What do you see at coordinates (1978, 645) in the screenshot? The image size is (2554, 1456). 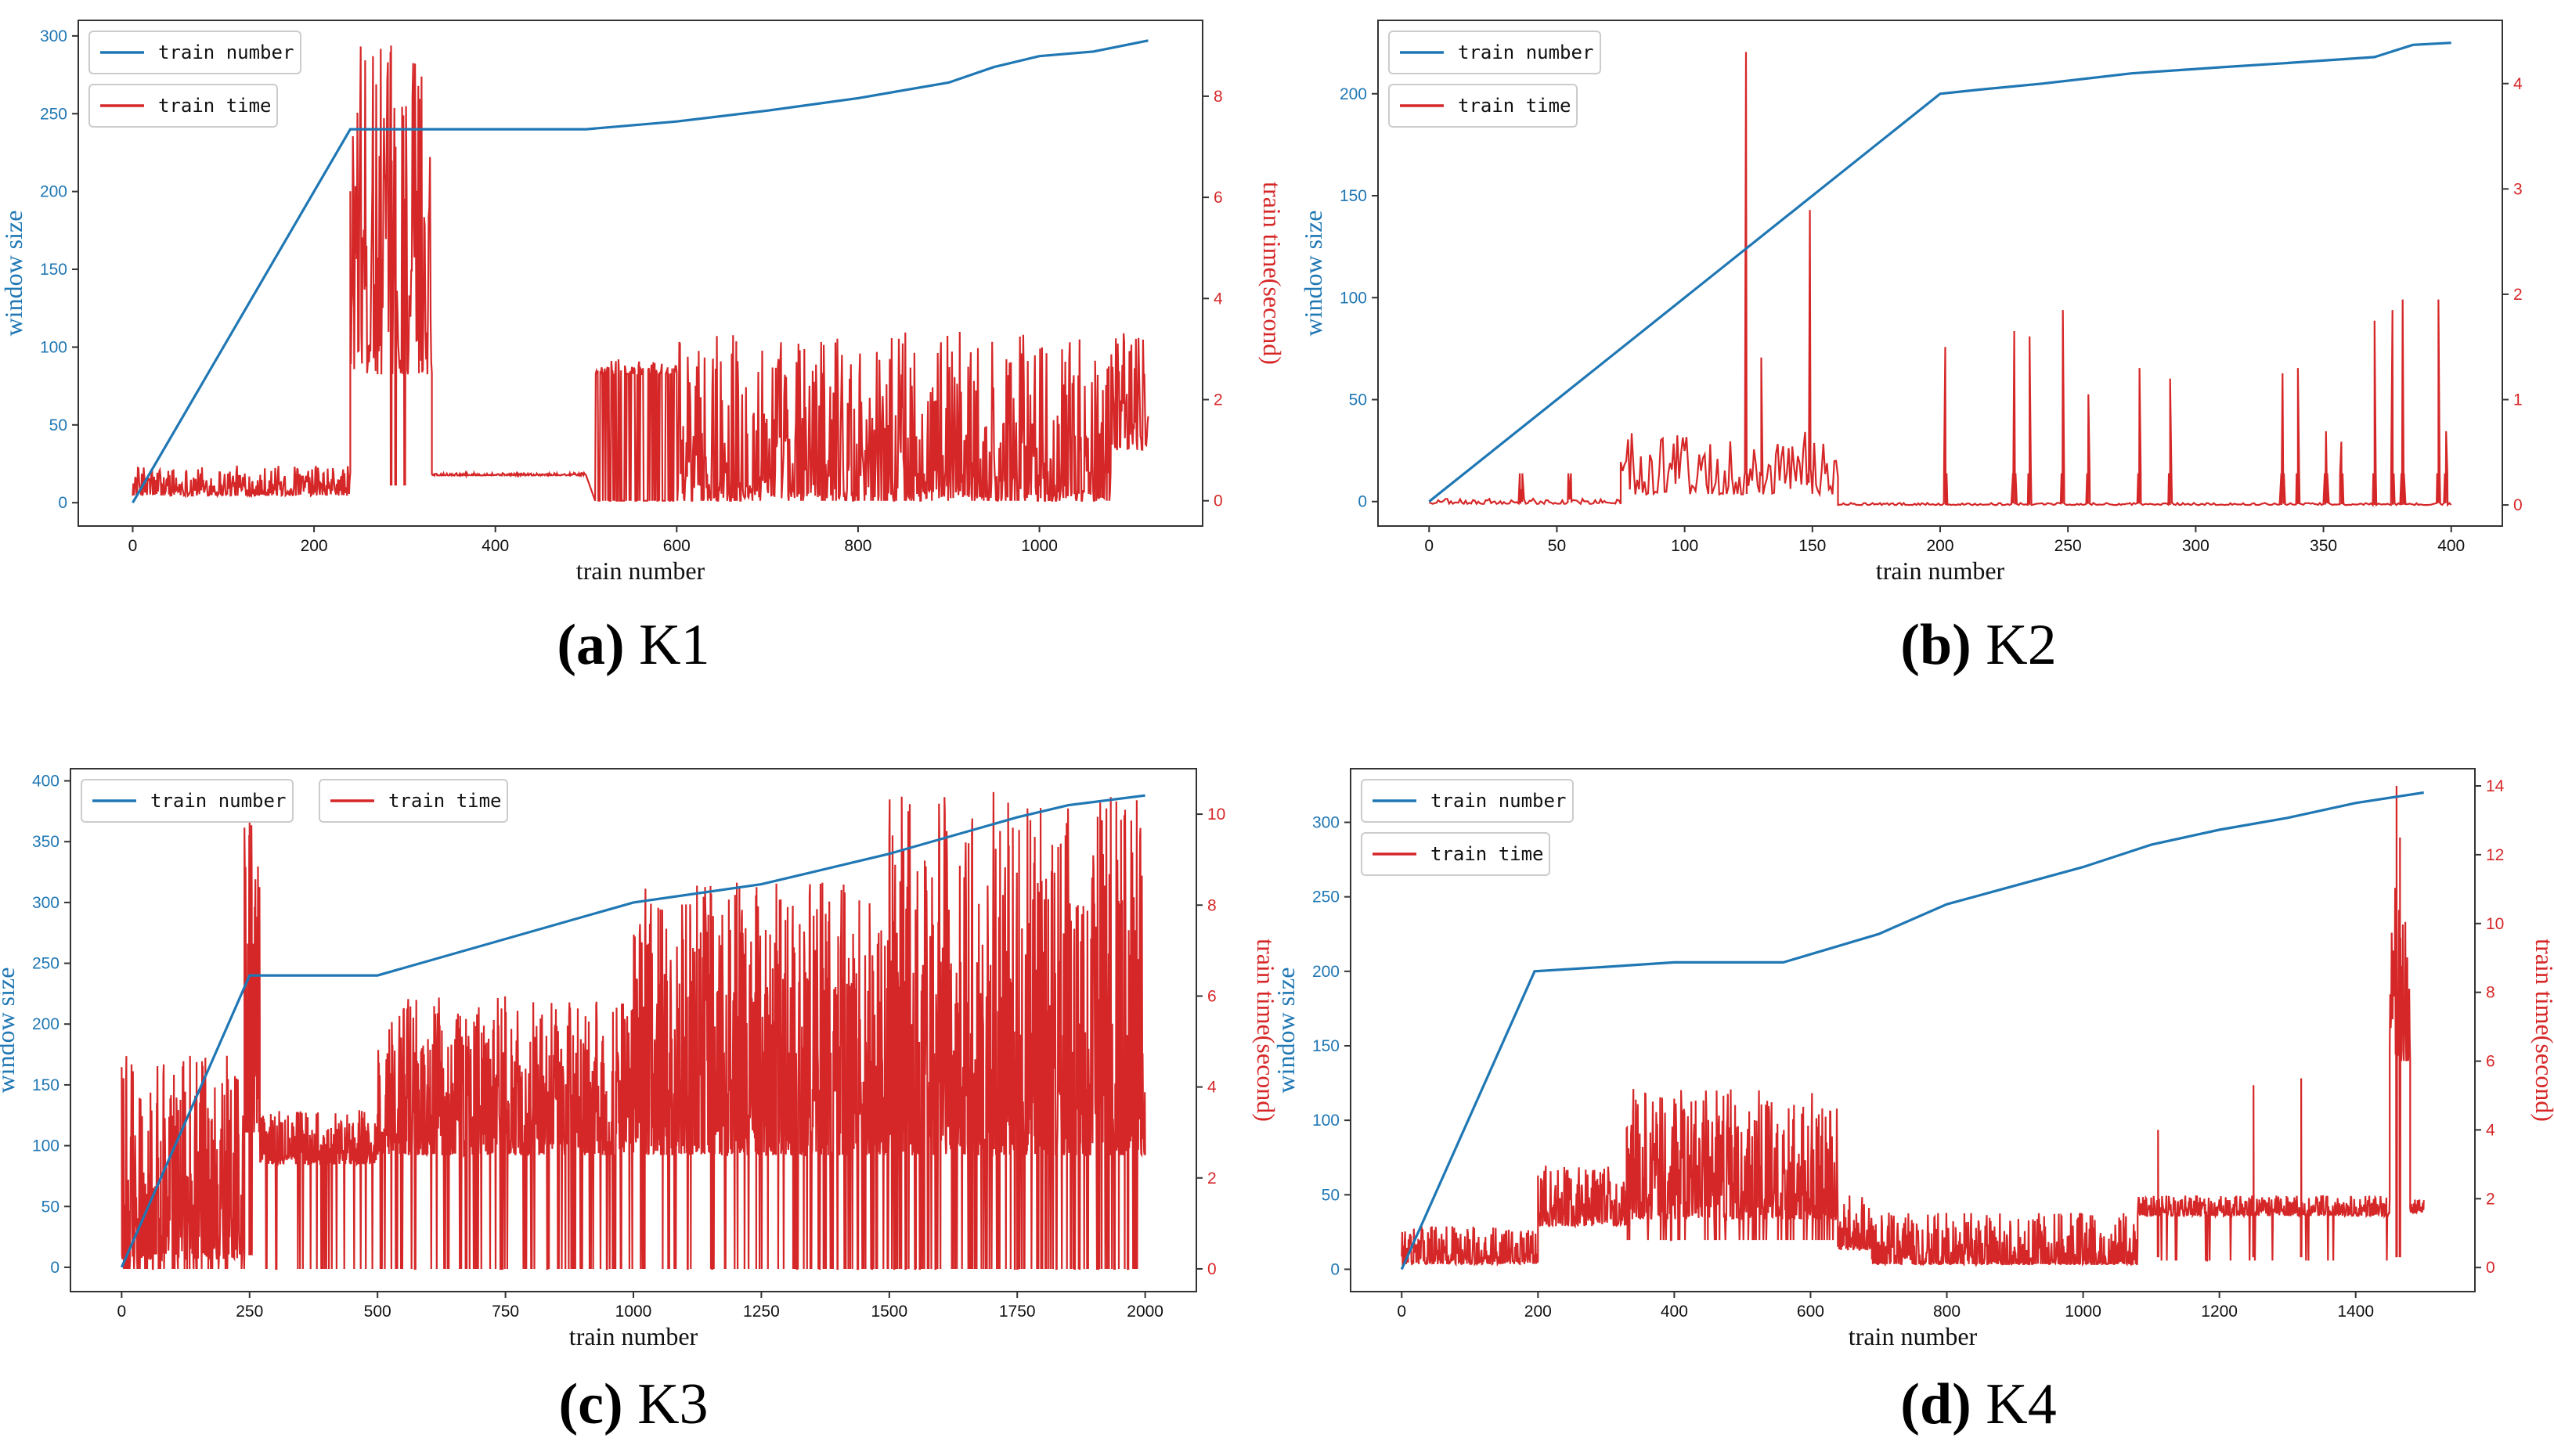 I see `caption-b: (b) K2` at bounding box center [1978, 645].